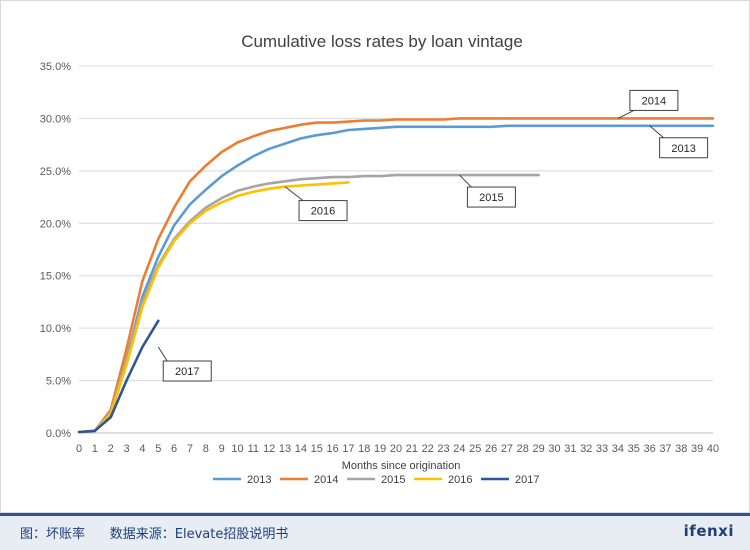  What do you see at coordinates (111, 449) in the screenshot?
I see `x-tick-label: 2` at bounding box center [111, 449].